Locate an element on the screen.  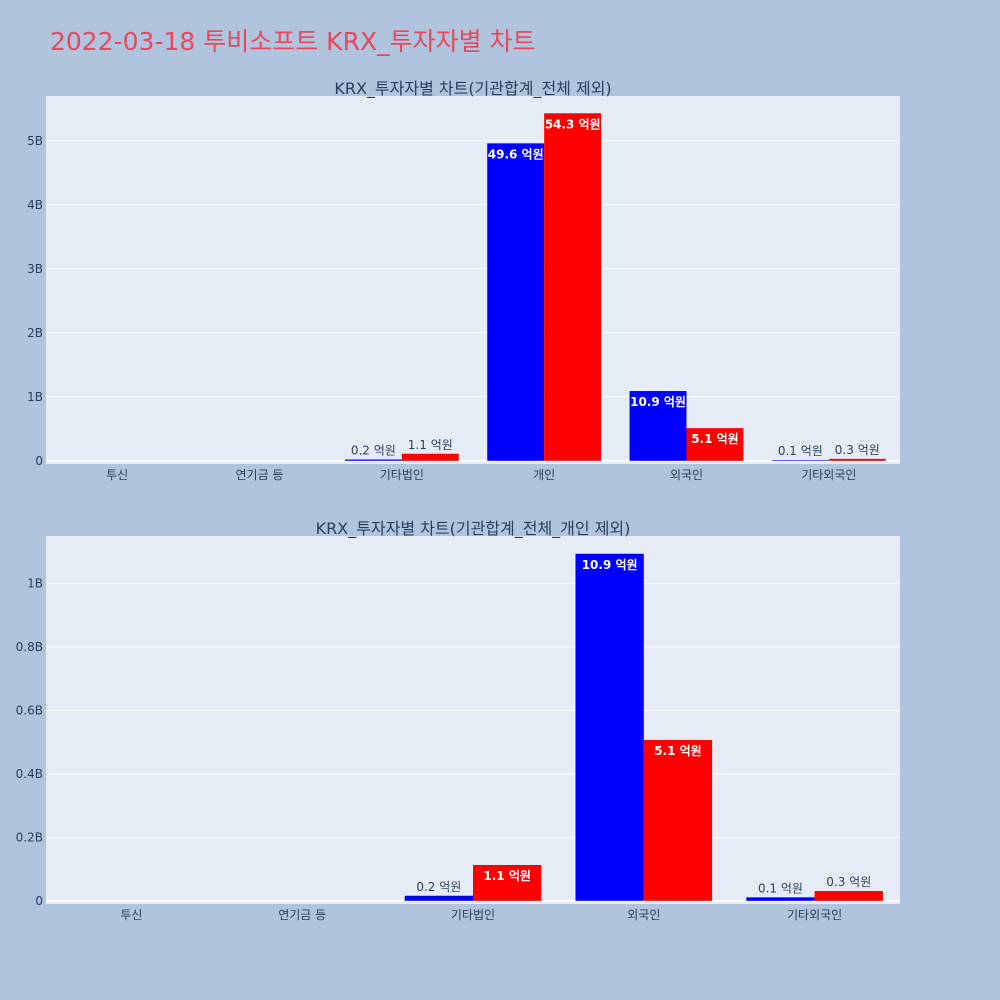
subplot-title: KRX_투자자별 차트(기관합계_전체_개인 제외) is located at coordinates (473, 529).